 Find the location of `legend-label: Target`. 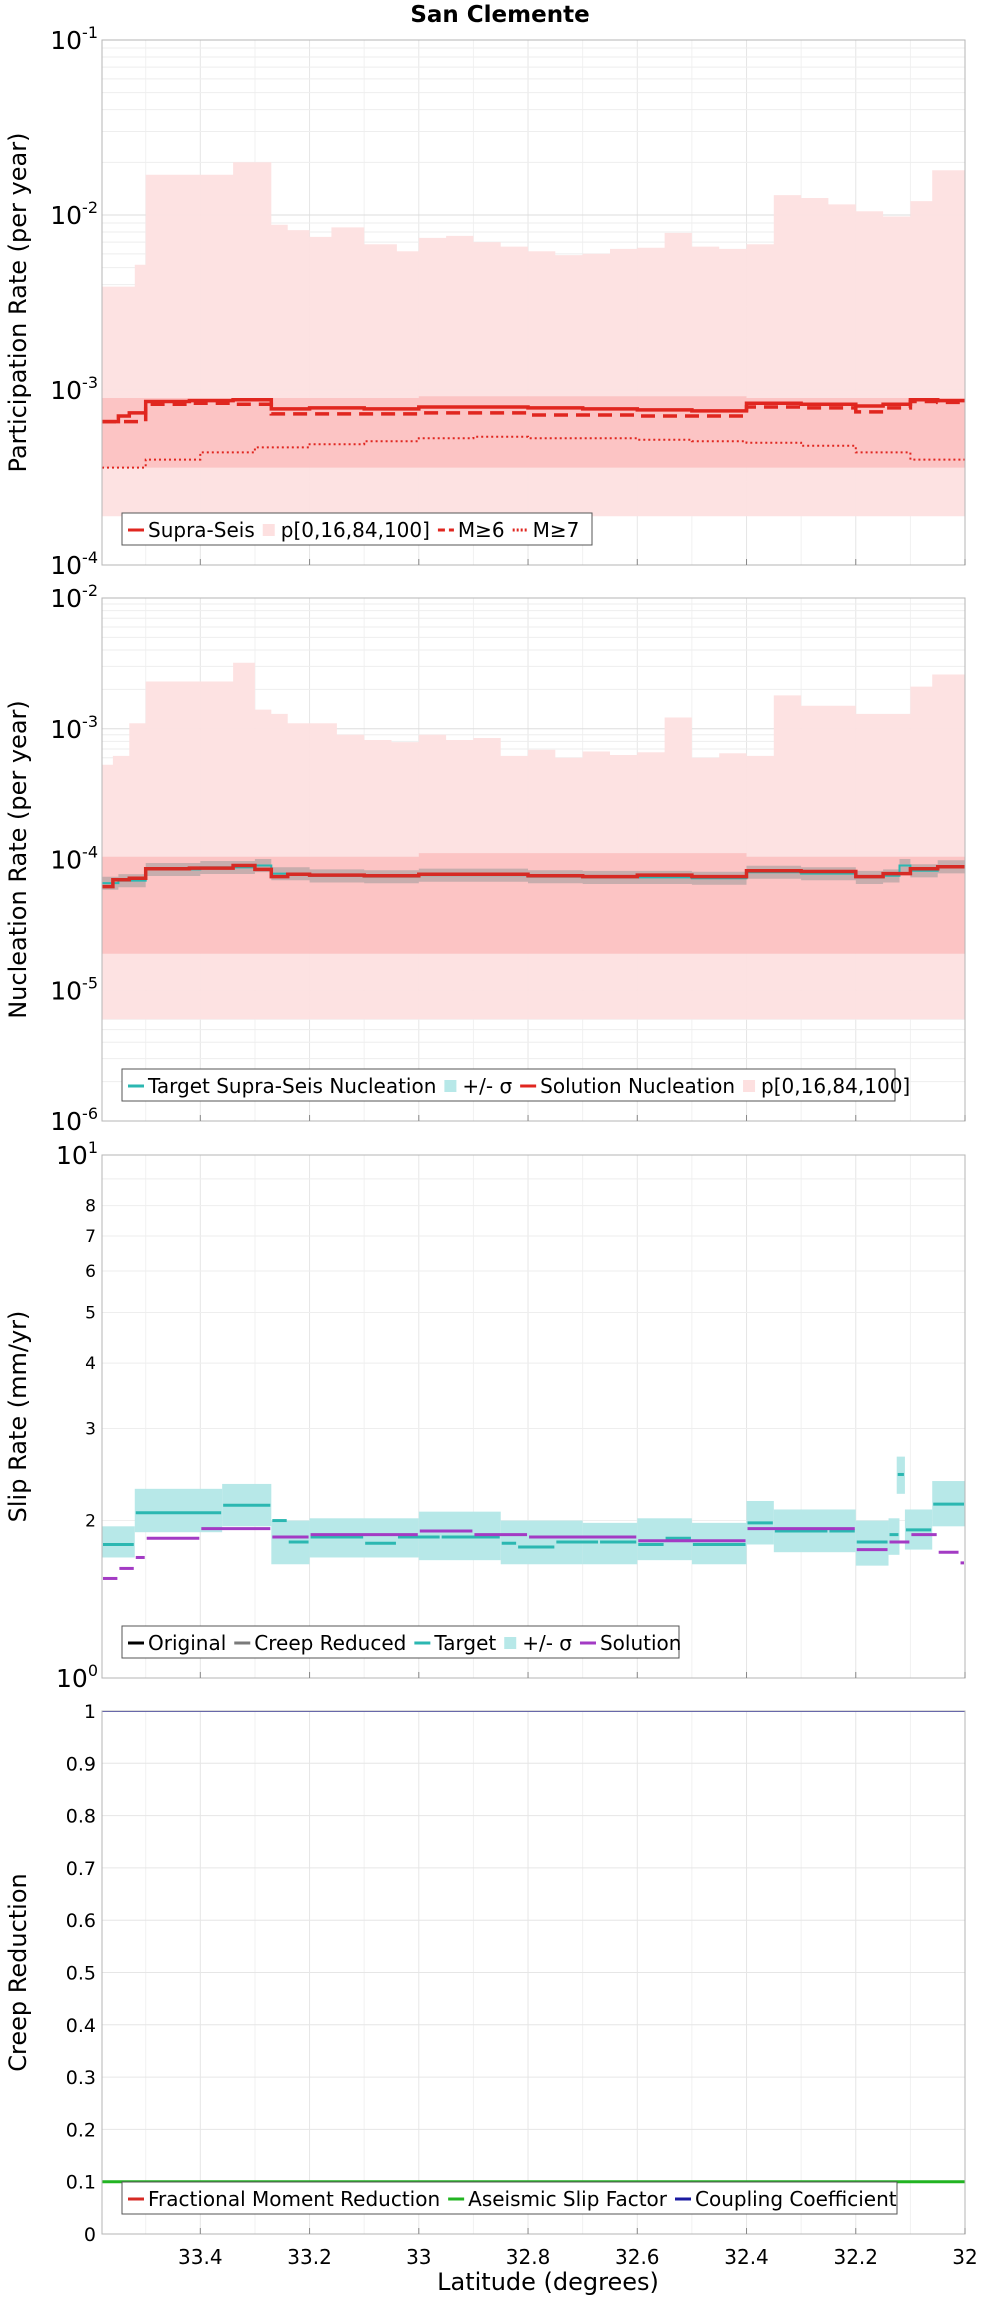

legend-label: Target is located at coordinates (464, 1643).